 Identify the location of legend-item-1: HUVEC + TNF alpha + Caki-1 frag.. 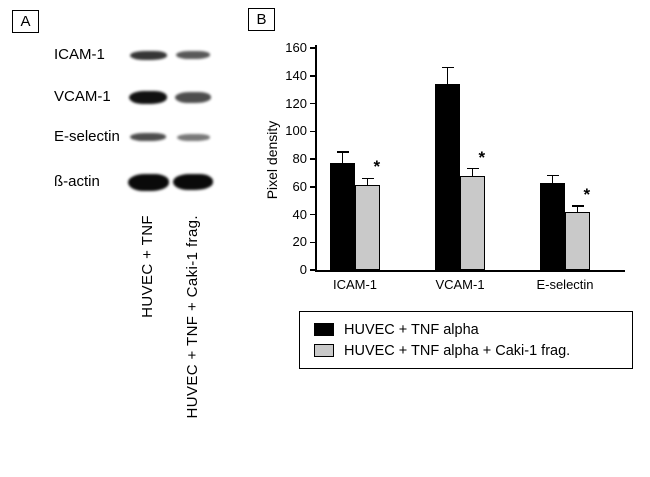
(466, 351).